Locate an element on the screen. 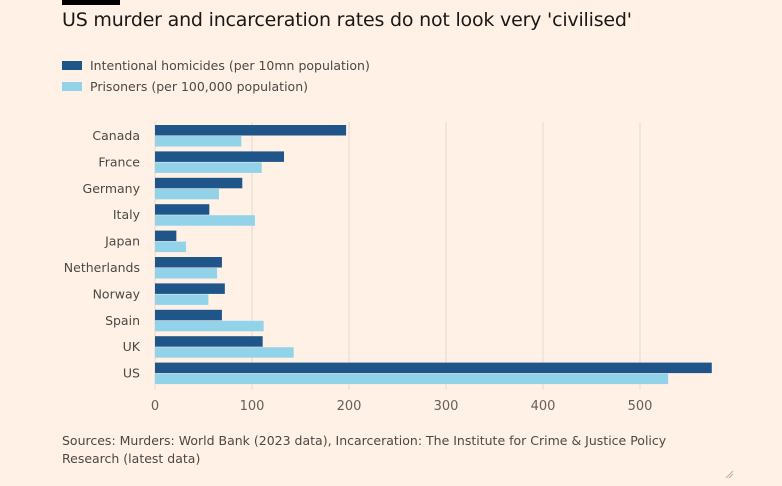 The image size is (782, 486). bar-japan-prisoners is located at coordinates (171, 247).